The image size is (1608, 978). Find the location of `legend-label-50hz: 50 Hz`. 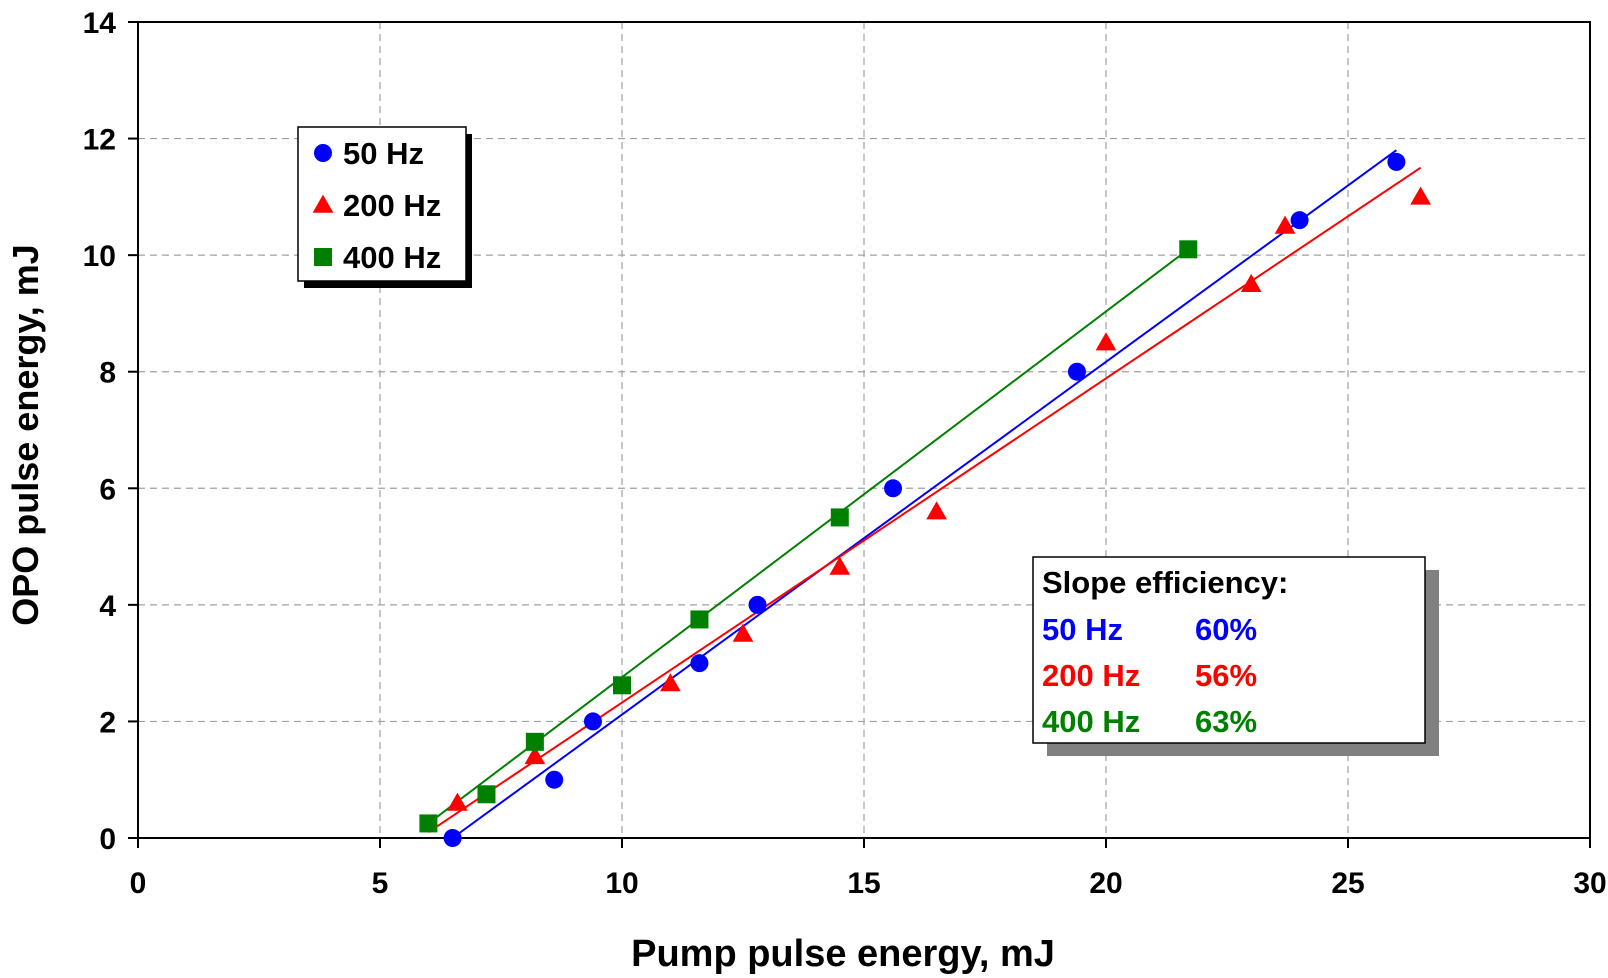

legend-label-50hz: 50 Hz is located at coordinates (383, 153).